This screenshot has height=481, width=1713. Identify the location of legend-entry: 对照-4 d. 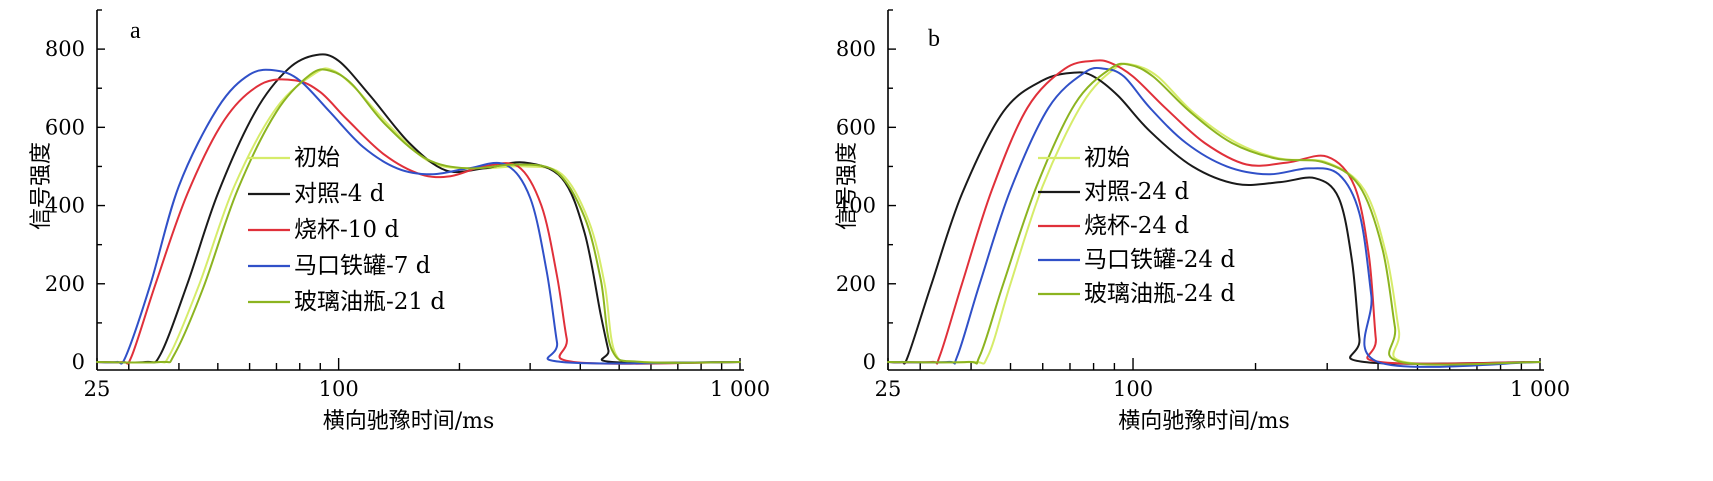
(339, 194).